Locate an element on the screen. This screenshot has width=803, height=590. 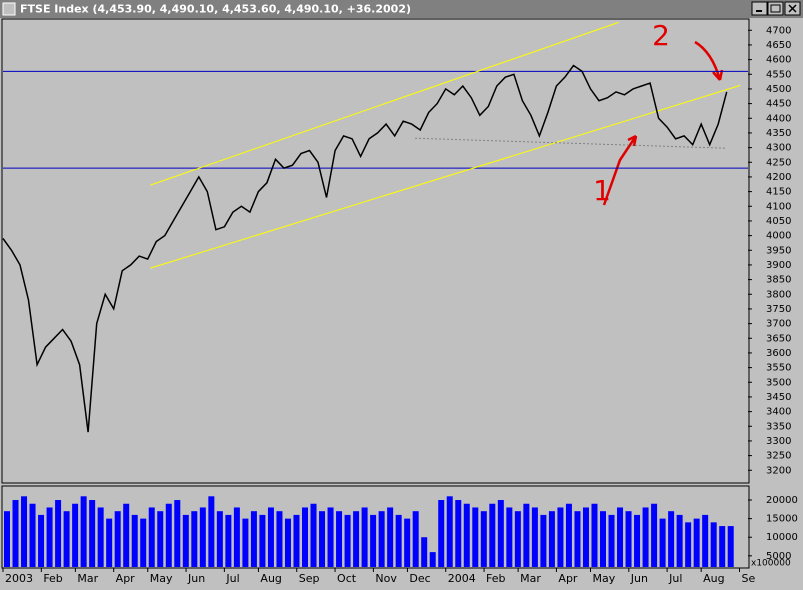
y-tick-label: 4350 is located at coordinates (778, 133).